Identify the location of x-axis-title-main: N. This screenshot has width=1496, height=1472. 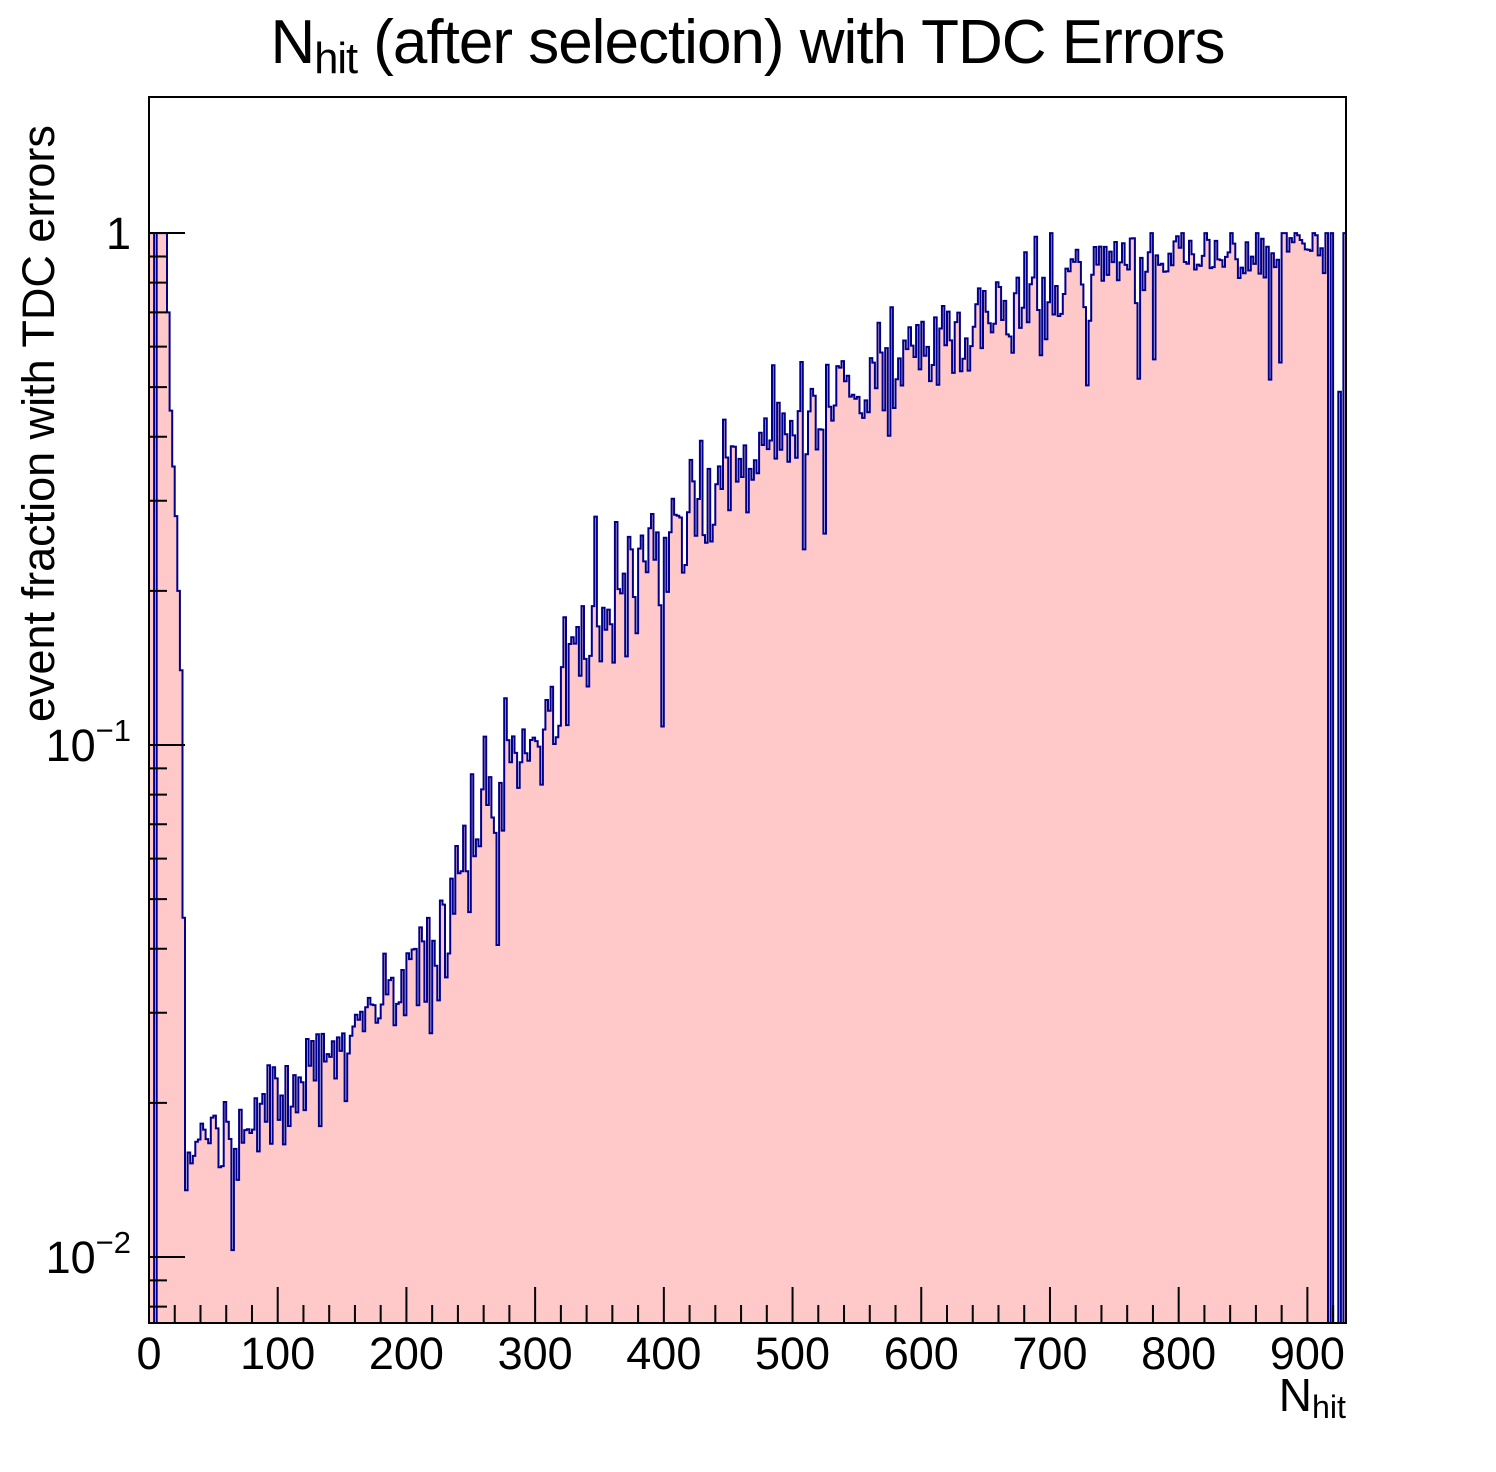
(1295, 1395).